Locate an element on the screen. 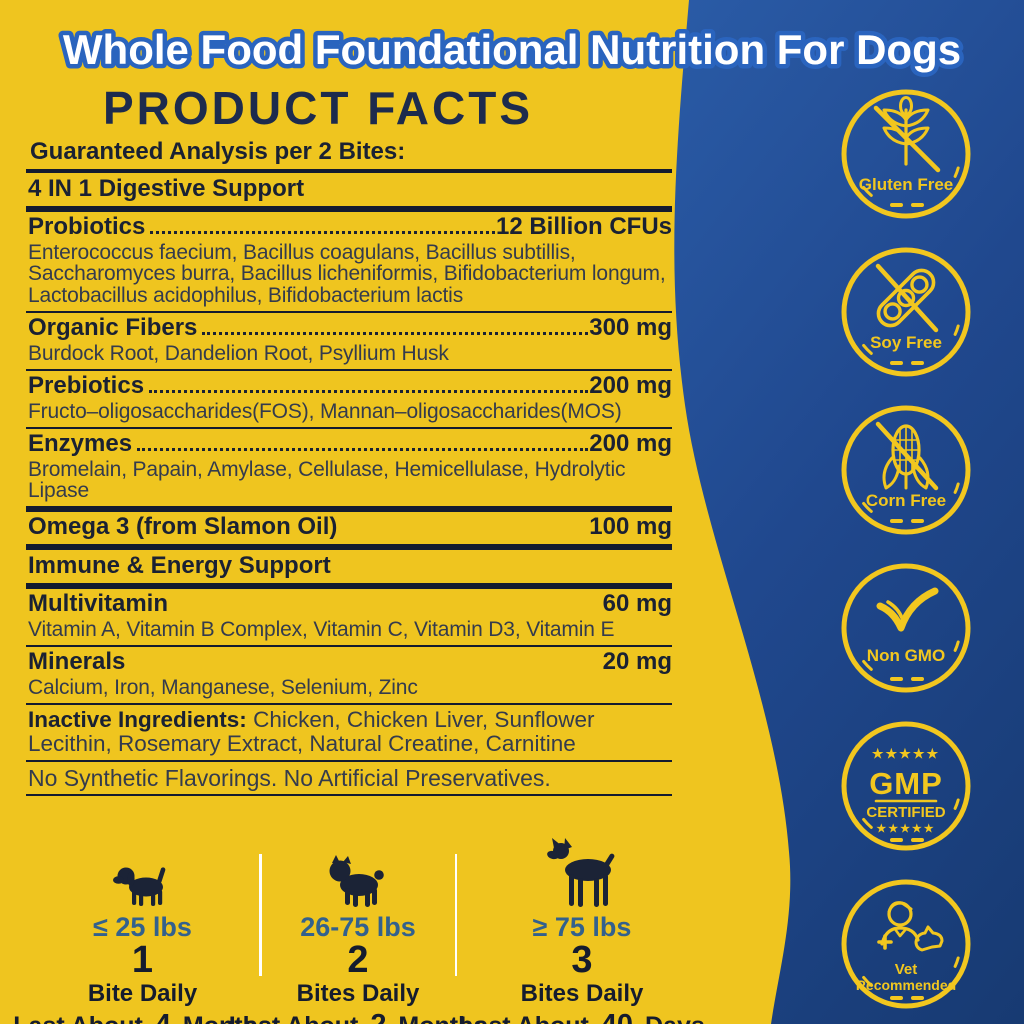  weight-range: ≤ 25 lbs is located at coordinates (142, 927).